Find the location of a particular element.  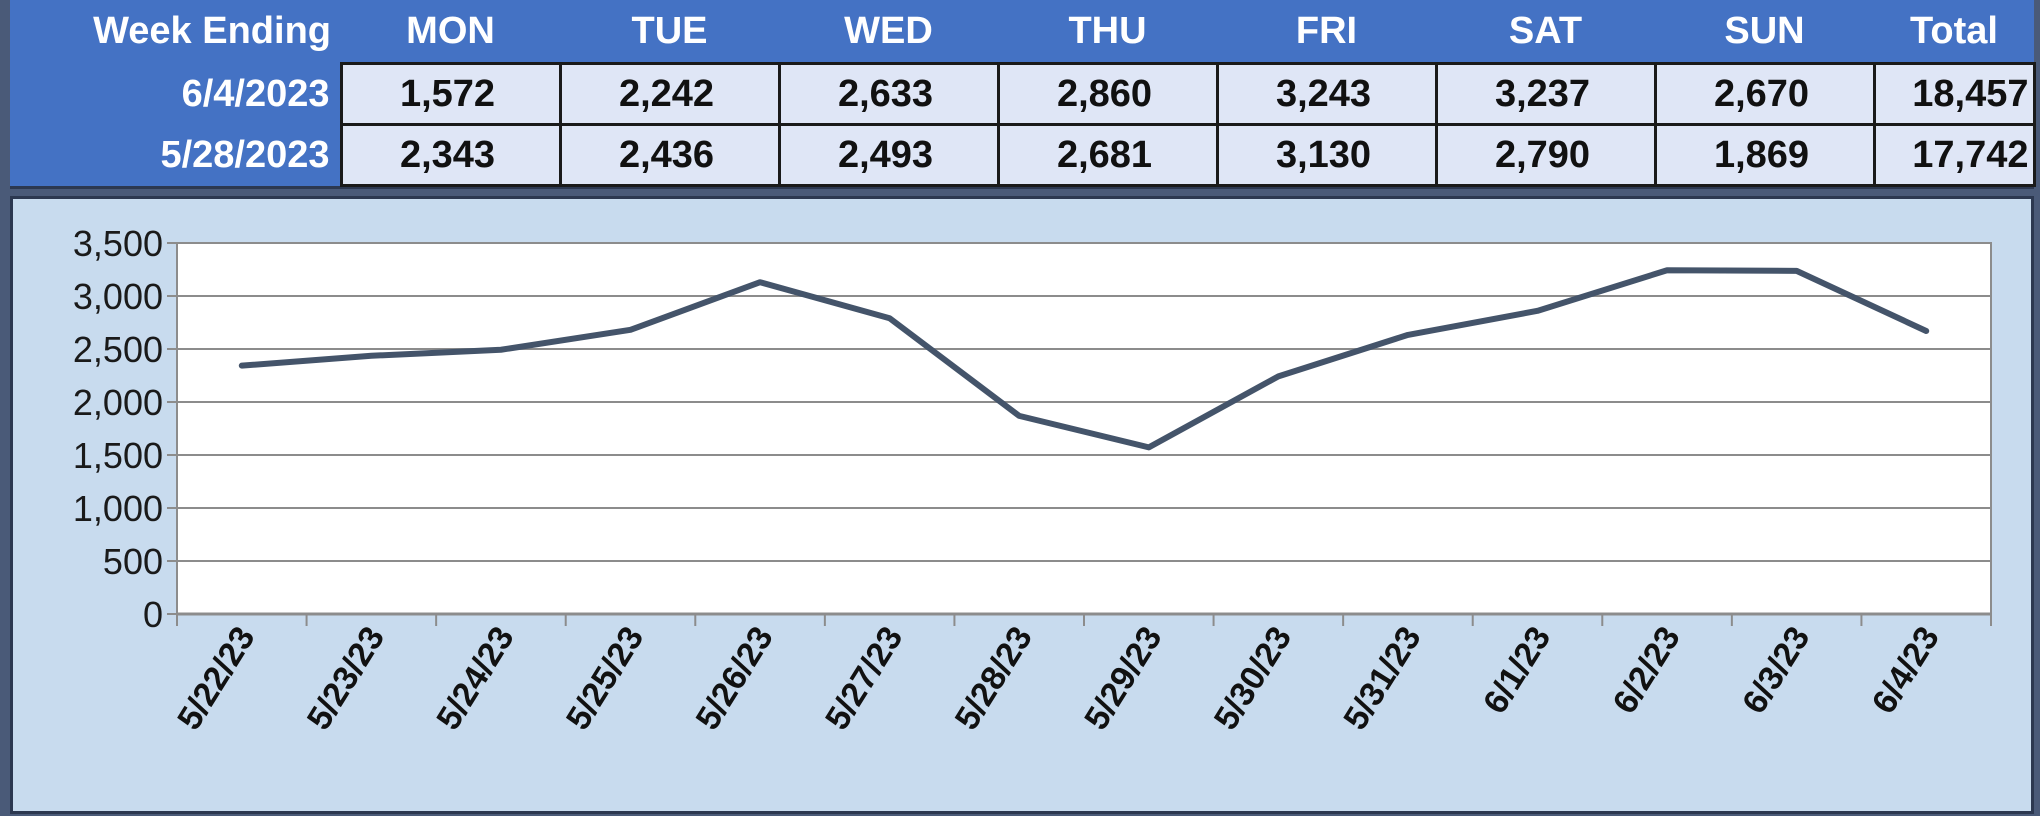

x-tick-label: 5/24/23 is located at coordinates (475, 678).